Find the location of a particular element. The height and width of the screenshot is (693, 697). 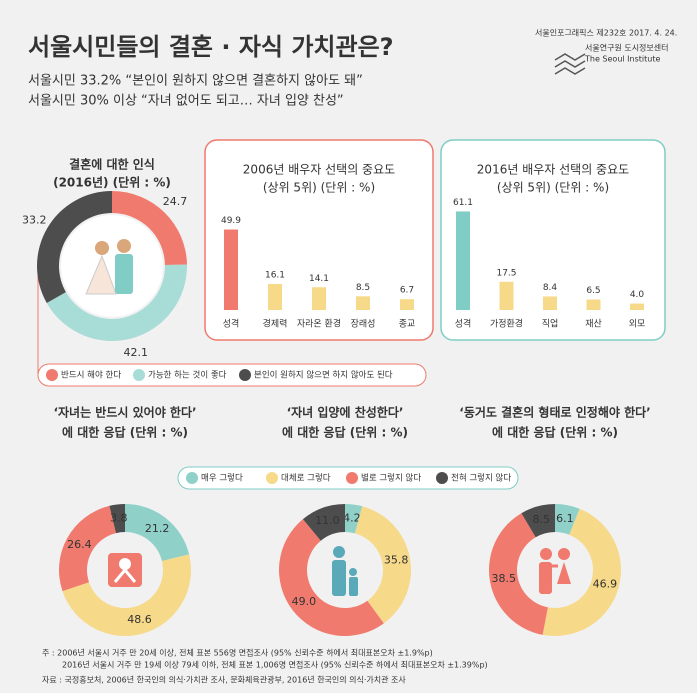

x-tick-label: 종교 is located at coordinates (407, 324).